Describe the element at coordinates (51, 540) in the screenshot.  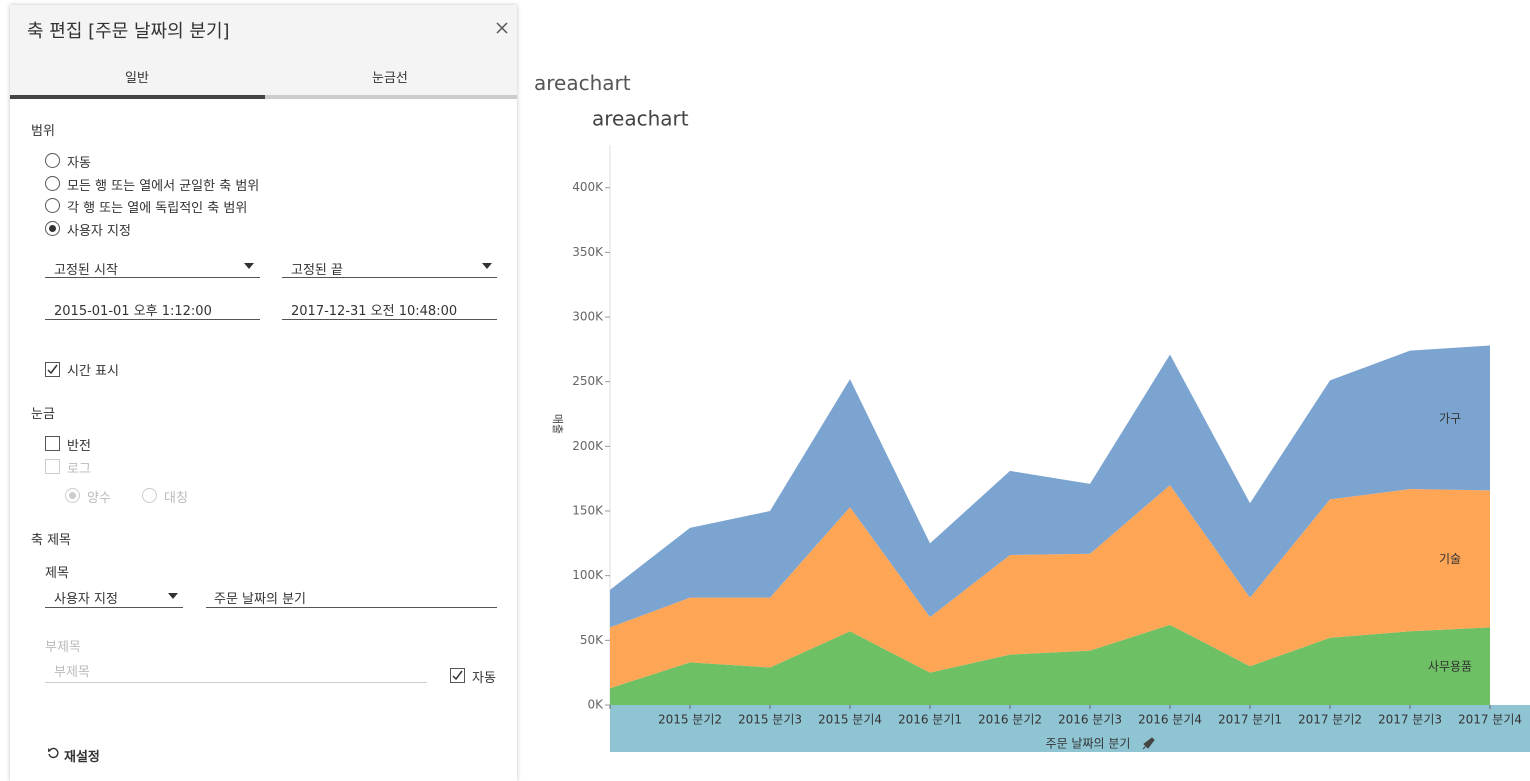
I see `section-heading: 축 제목` at that location.